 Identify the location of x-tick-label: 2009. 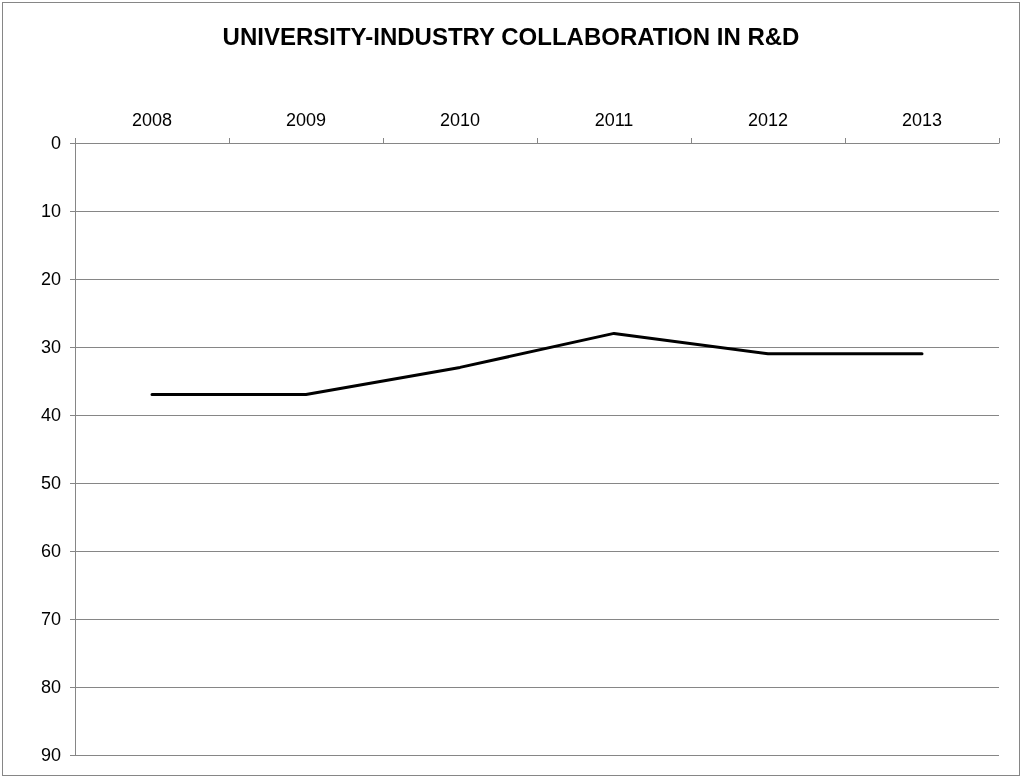
(306, 120).